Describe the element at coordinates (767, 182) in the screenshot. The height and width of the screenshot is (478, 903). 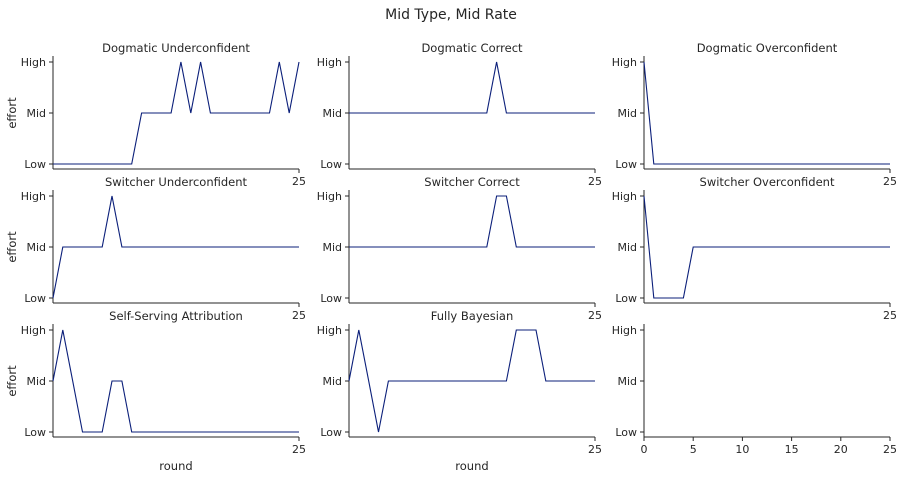
I see `subplot-title: Switcher Overconfident` at that location.